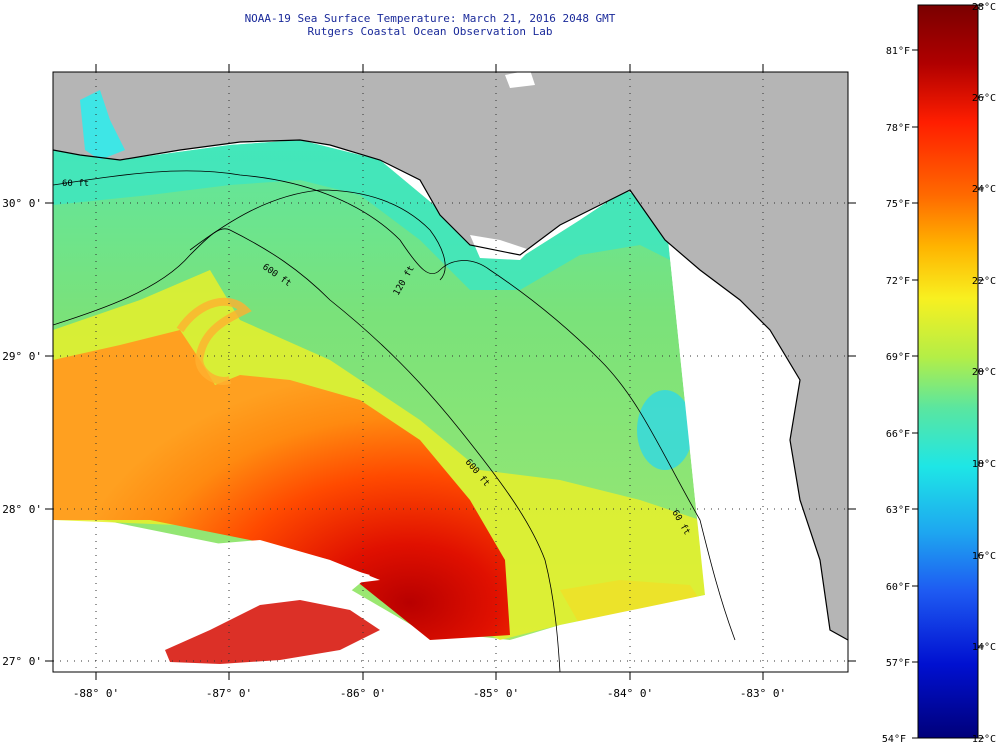 The height and width of the screenshot is (754, 1000). I want to click on colorbar-label-f-81: 81°F, so click(898, 51).